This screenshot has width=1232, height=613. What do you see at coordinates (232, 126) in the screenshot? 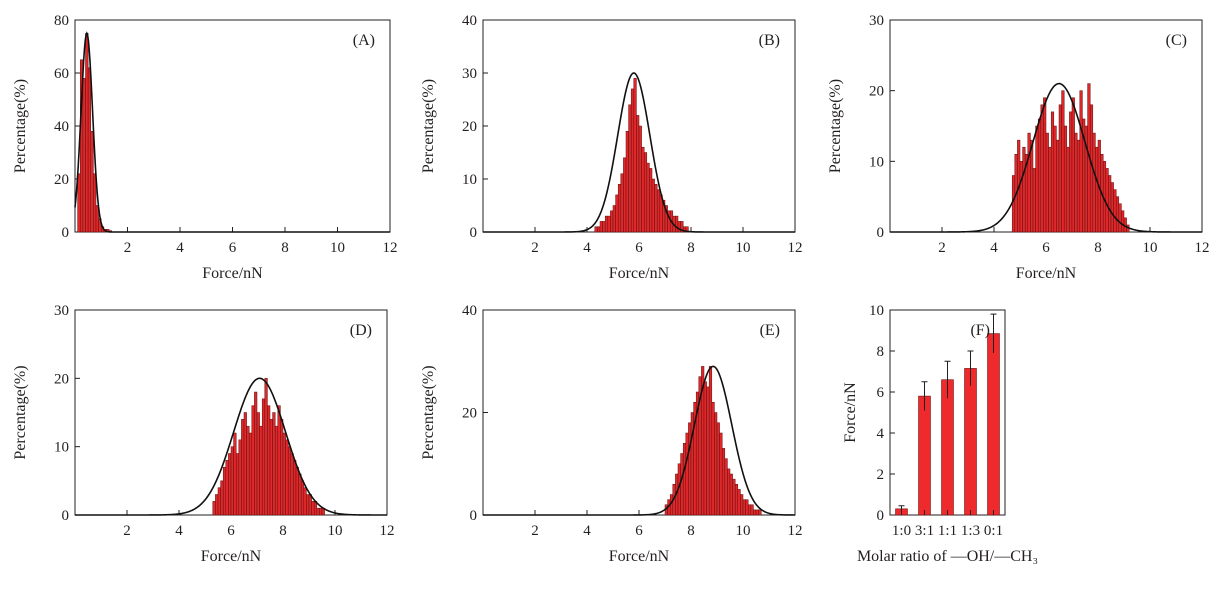
I see `plot-frame` at bounding box center [232, 126].